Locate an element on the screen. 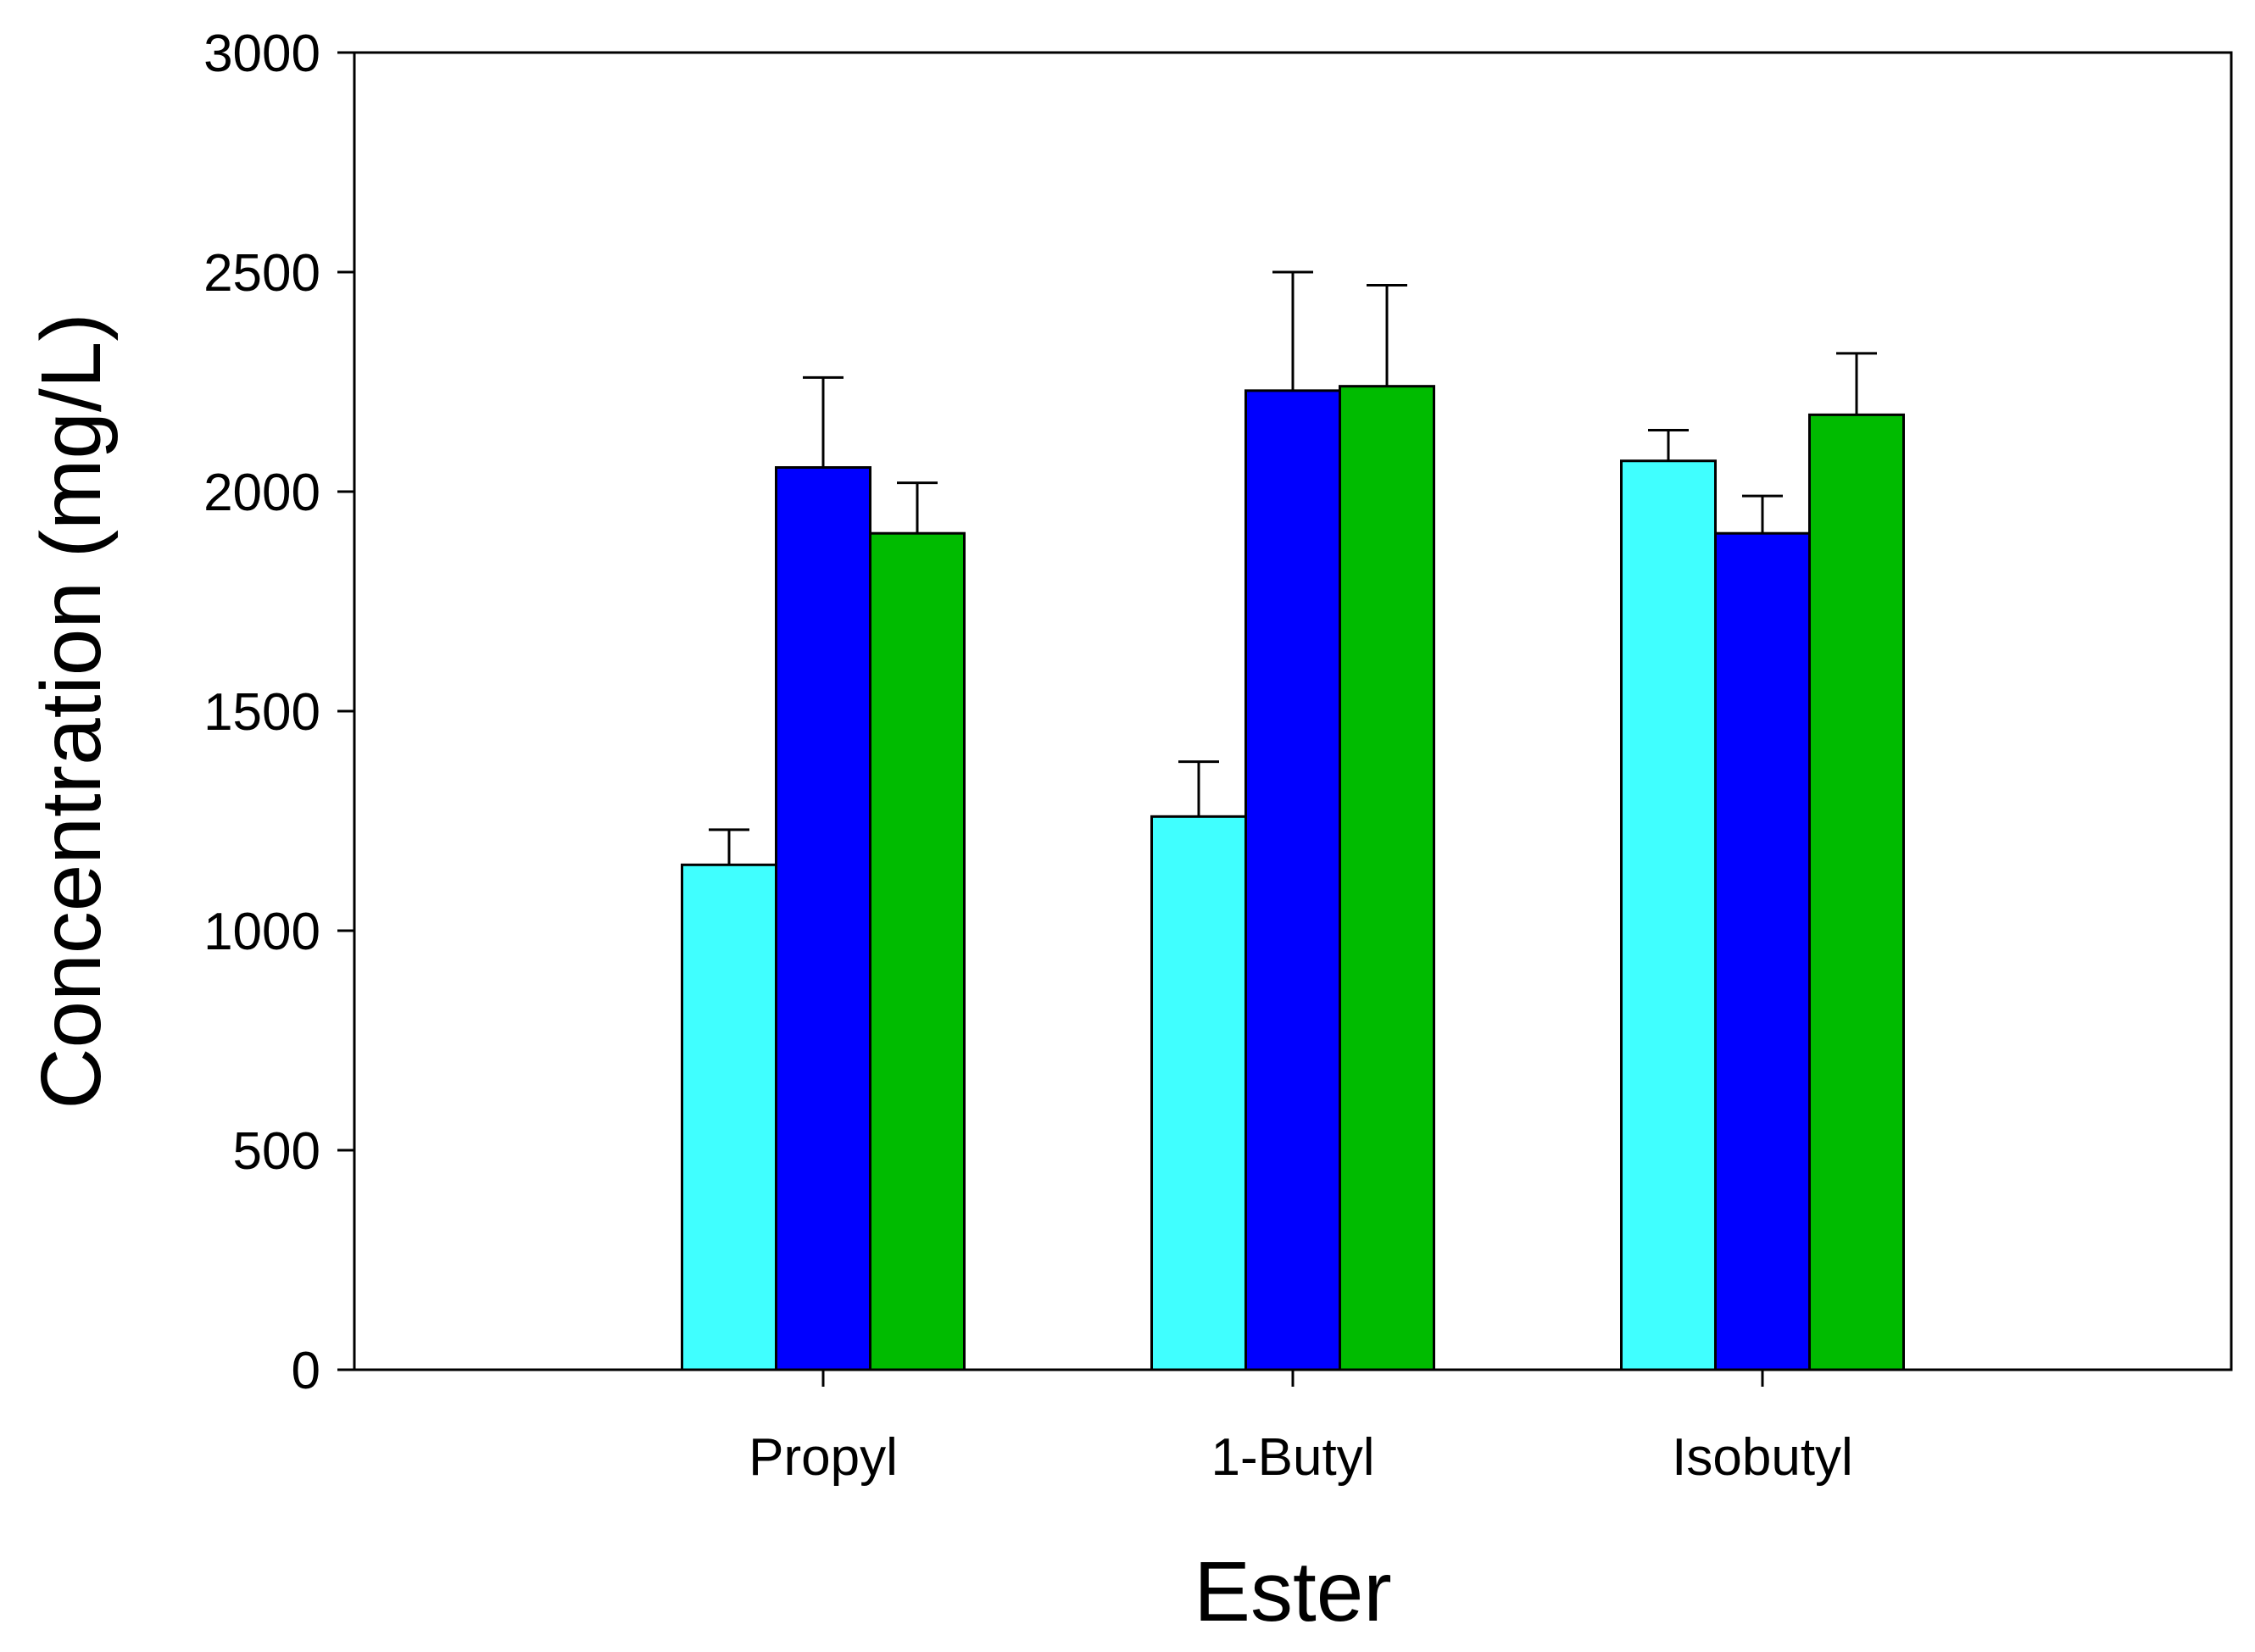 The width and height of the screenshot is (2255, 1652). y-tick-label-1500: 1500 is located at coordinates (262, 712).